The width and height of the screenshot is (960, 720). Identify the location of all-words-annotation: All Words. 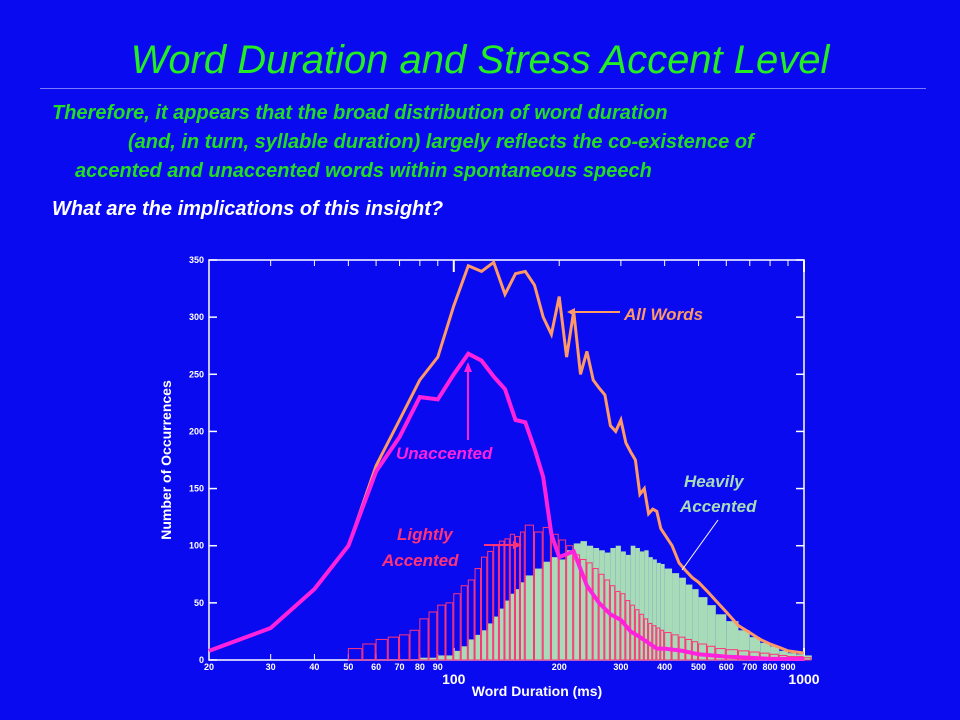
(663, 314).